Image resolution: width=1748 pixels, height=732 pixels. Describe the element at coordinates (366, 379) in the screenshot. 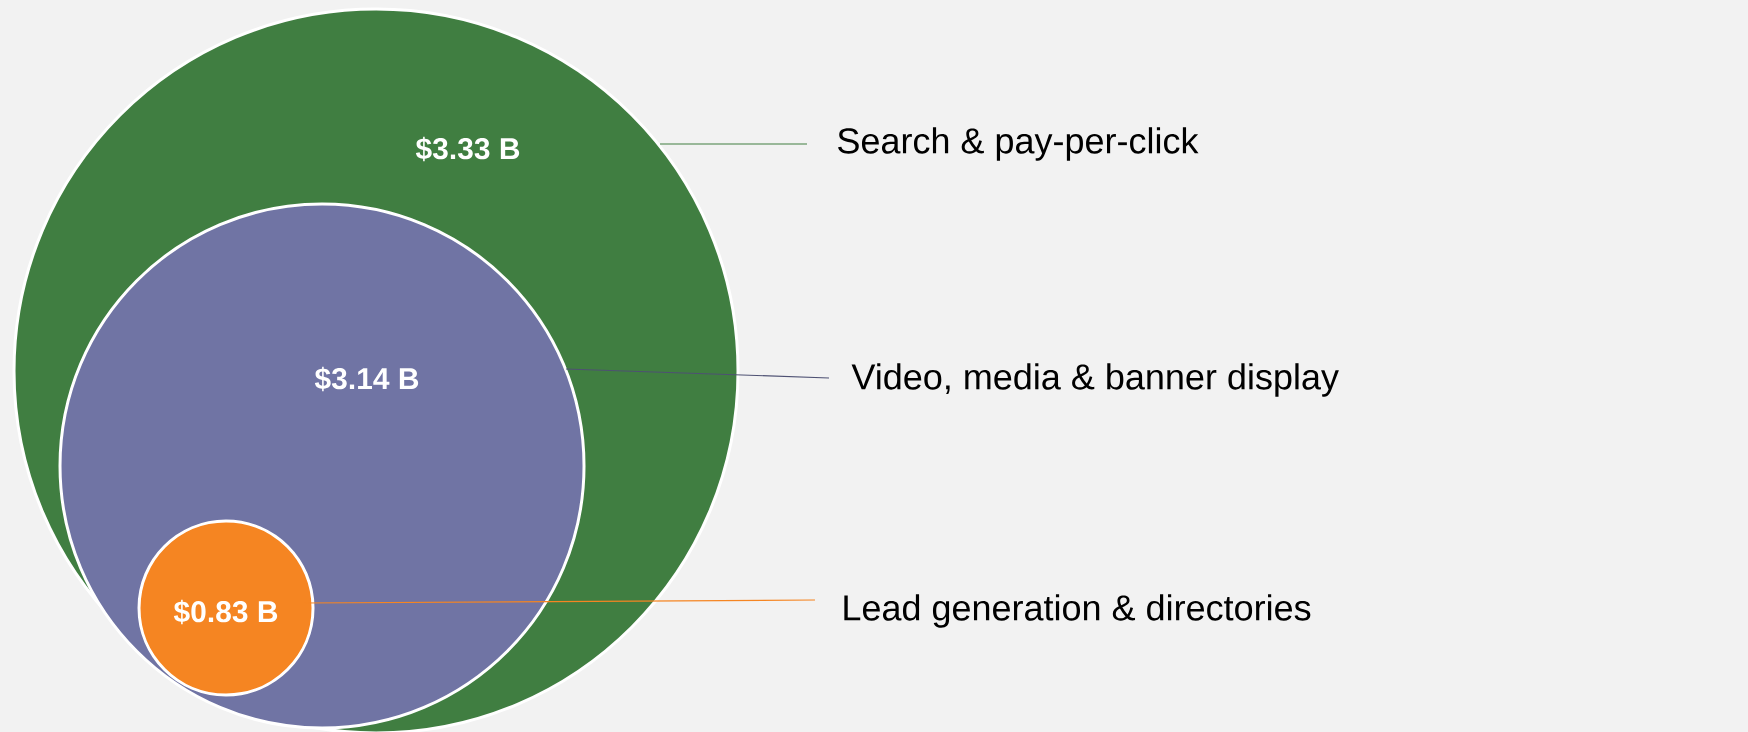

I see `data-label: $3.14 B` at that location.